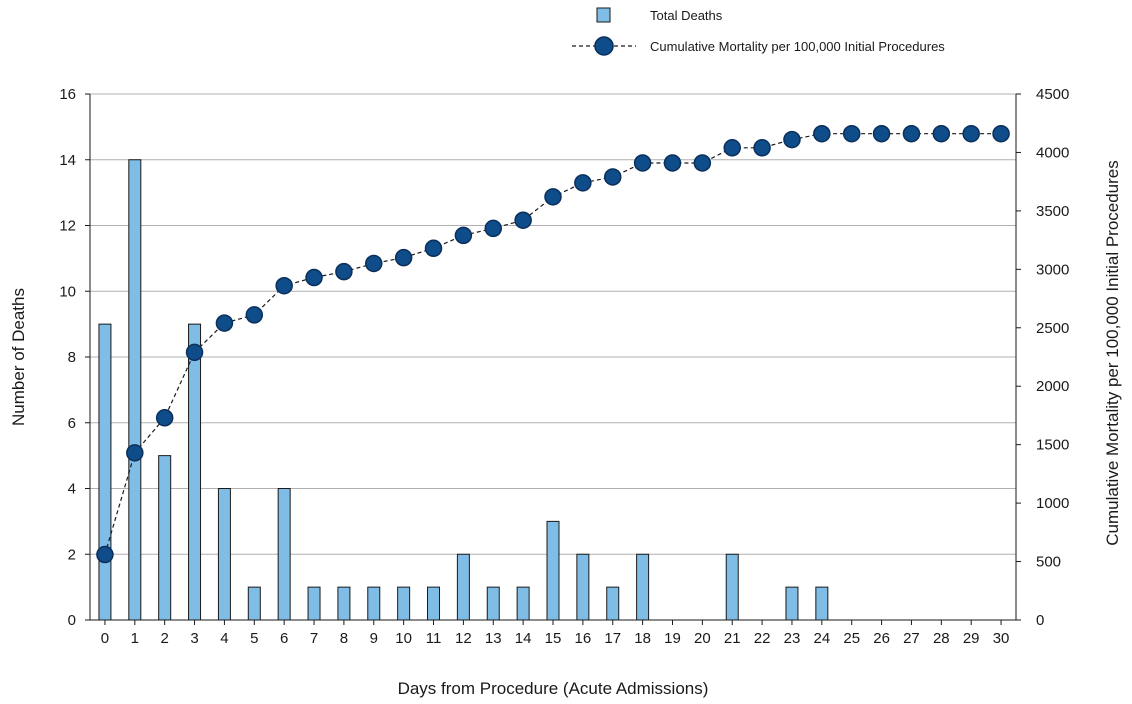  What do you see at coordinates (1052, 211) in the screenshot?
I see `y2-tick-label: 3500` at bounding box center [1052, 211].